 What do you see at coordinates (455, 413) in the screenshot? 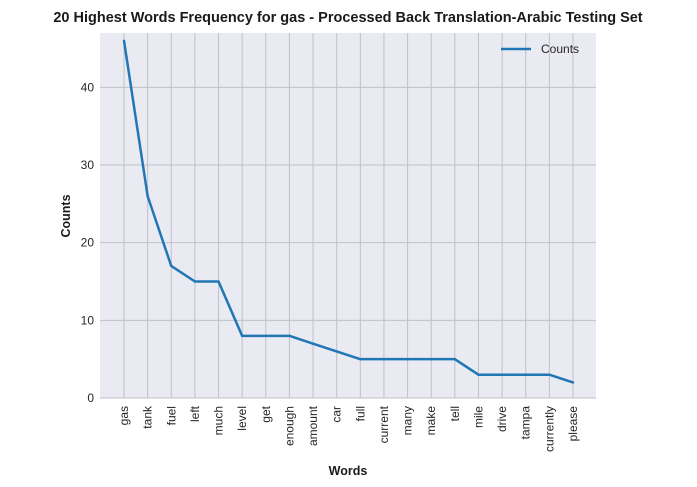
I see `x-tick-label: tell` at bounding box center [455, 413].